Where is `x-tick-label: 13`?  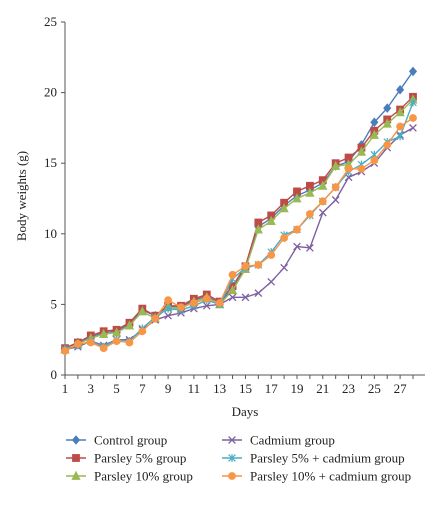
x-tick-label: 13 is located at coordinates (219, 388).